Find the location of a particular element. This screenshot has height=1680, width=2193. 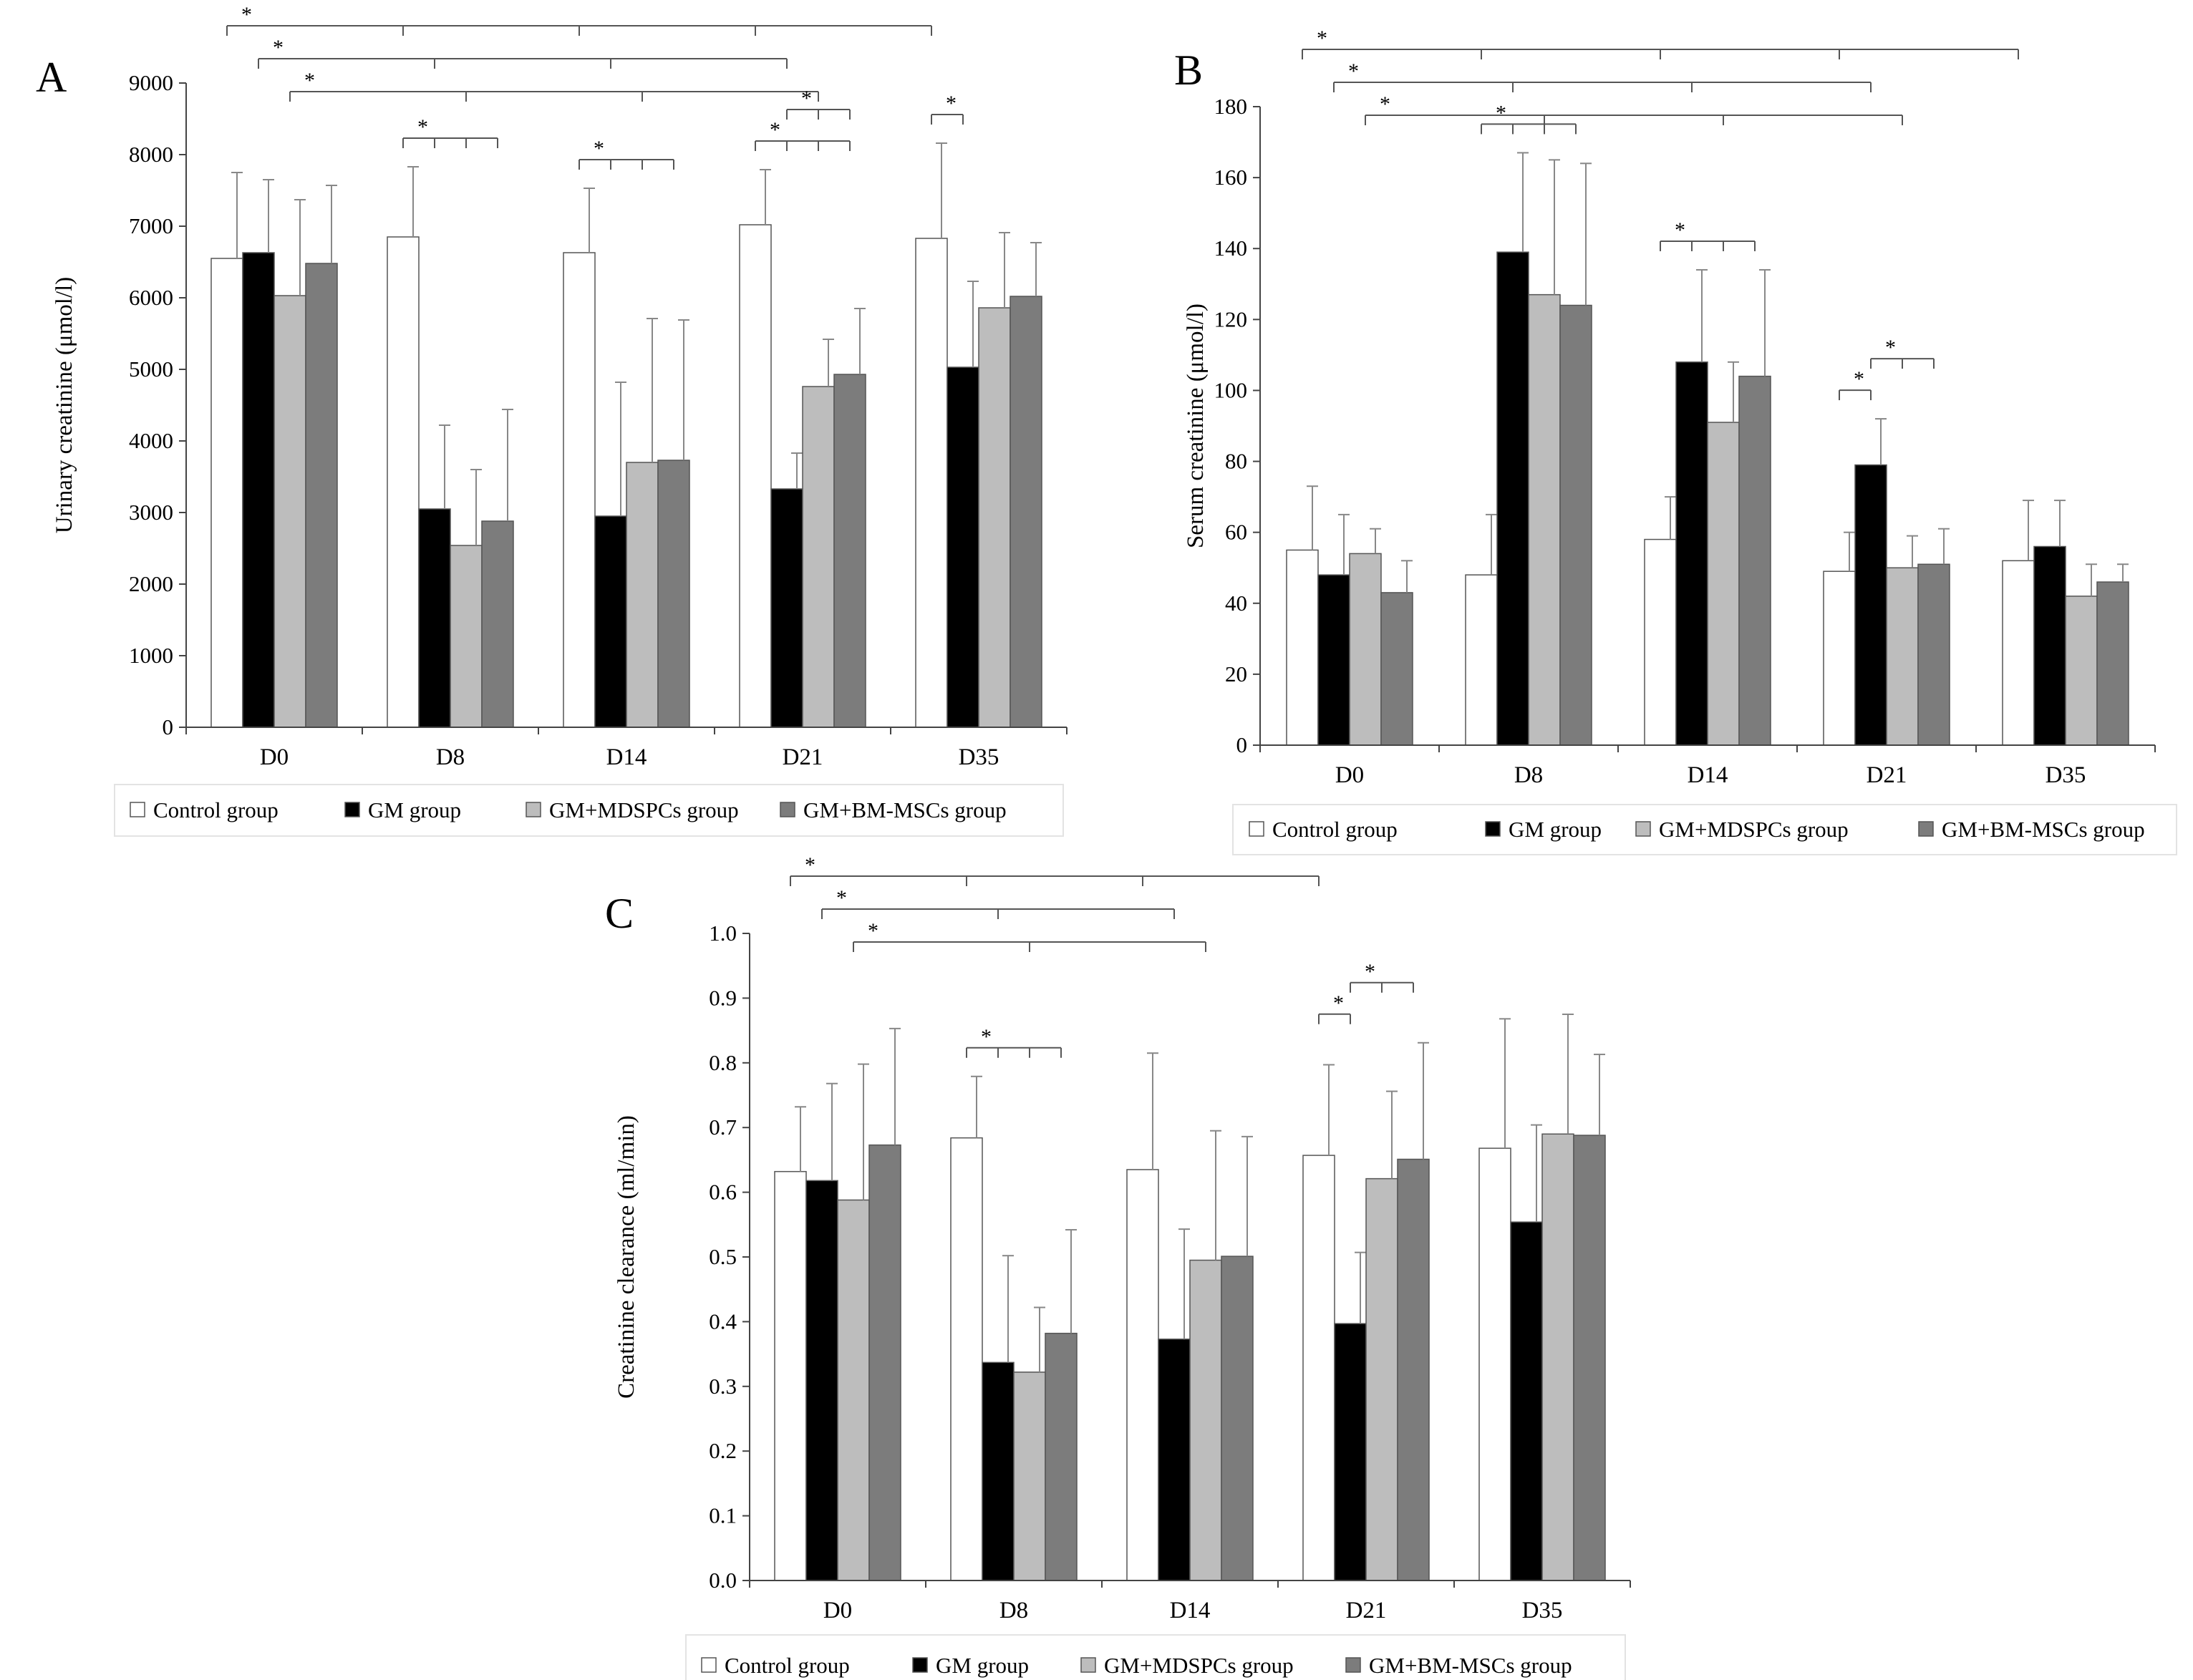

y-tick-label: 0.9 is located at coordinates (723, 997).